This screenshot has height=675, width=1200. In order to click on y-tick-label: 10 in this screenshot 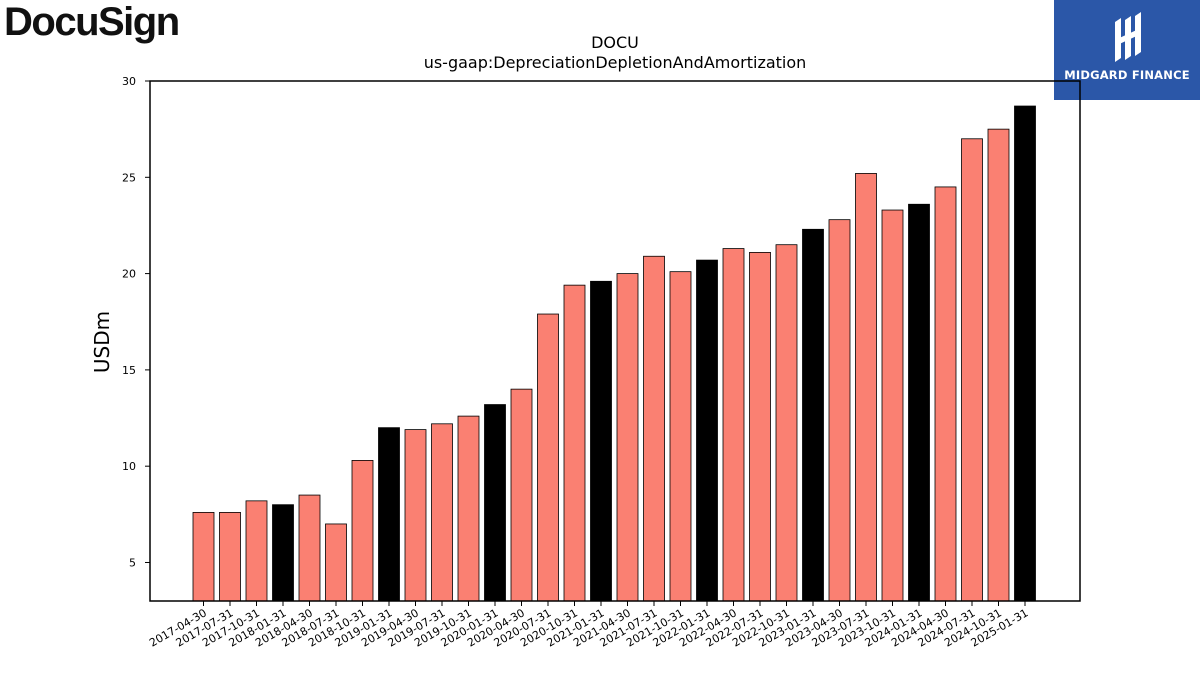, I will do `click(129, 466)`.